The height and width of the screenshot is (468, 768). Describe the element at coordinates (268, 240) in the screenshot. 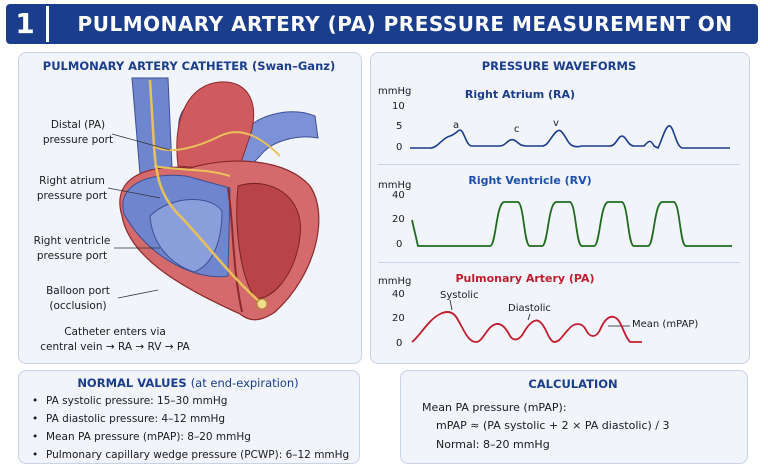

I see `left-ventricle` at that location.